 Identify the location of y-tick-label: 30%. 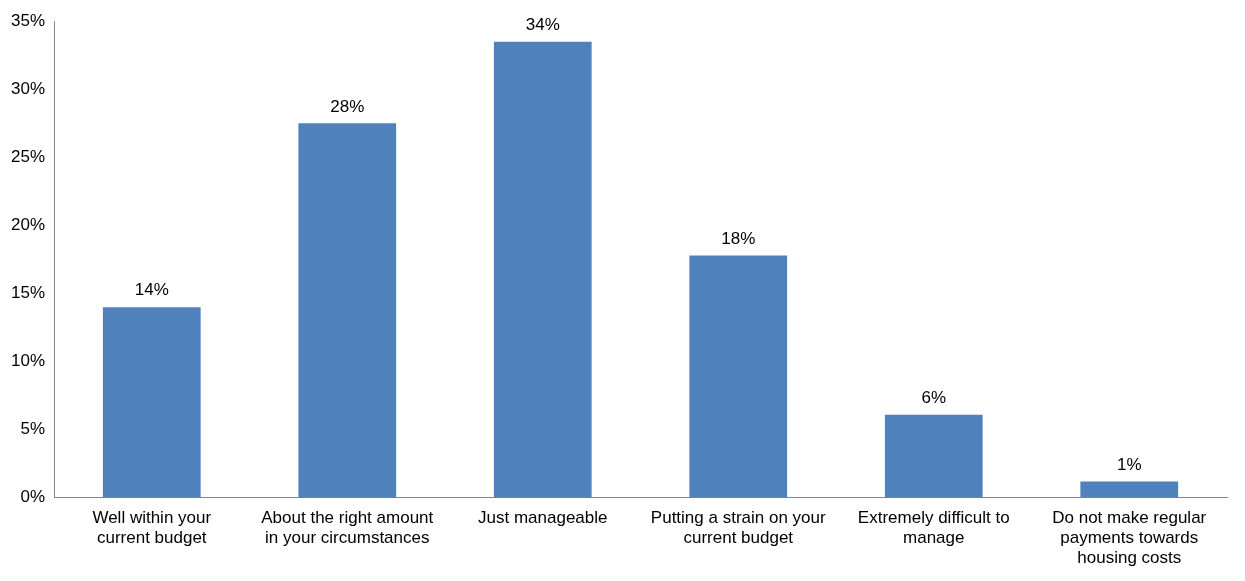
(28, 88).